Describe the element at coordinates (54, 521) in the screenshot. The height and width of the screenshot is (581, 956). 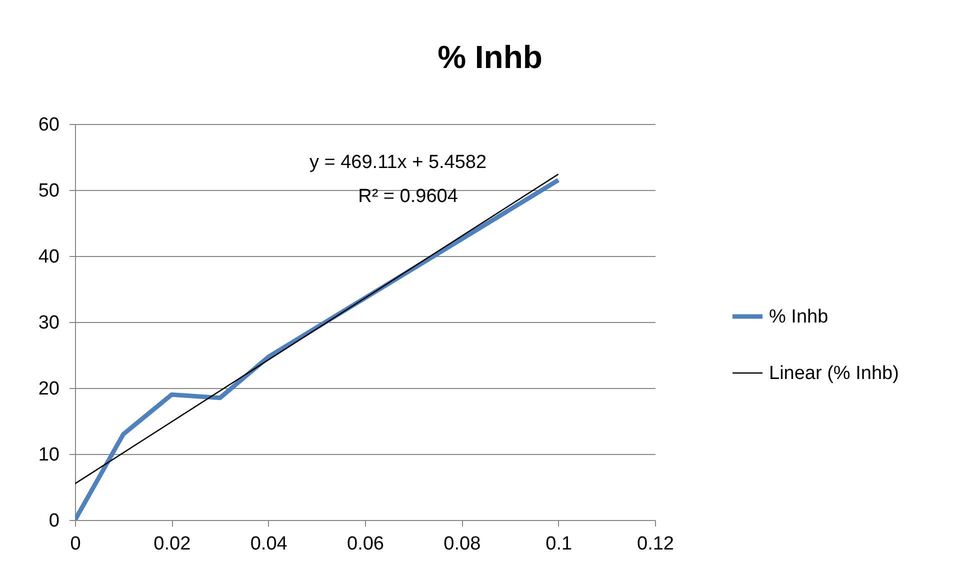
I see `y-tick-label: 0` at that location.